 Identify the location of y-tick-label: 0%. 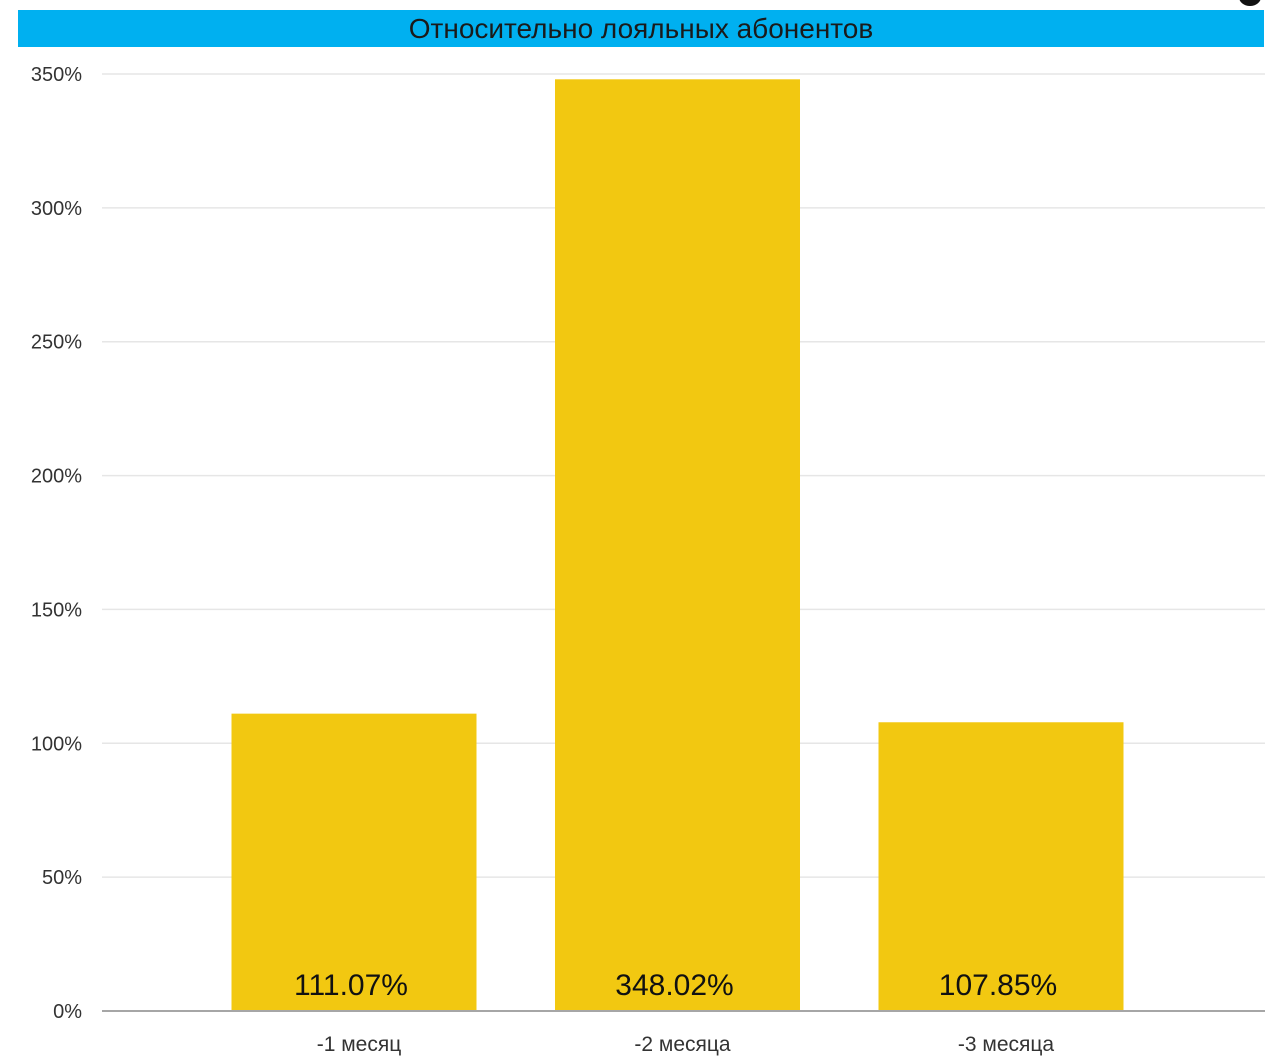
(67, 1012).